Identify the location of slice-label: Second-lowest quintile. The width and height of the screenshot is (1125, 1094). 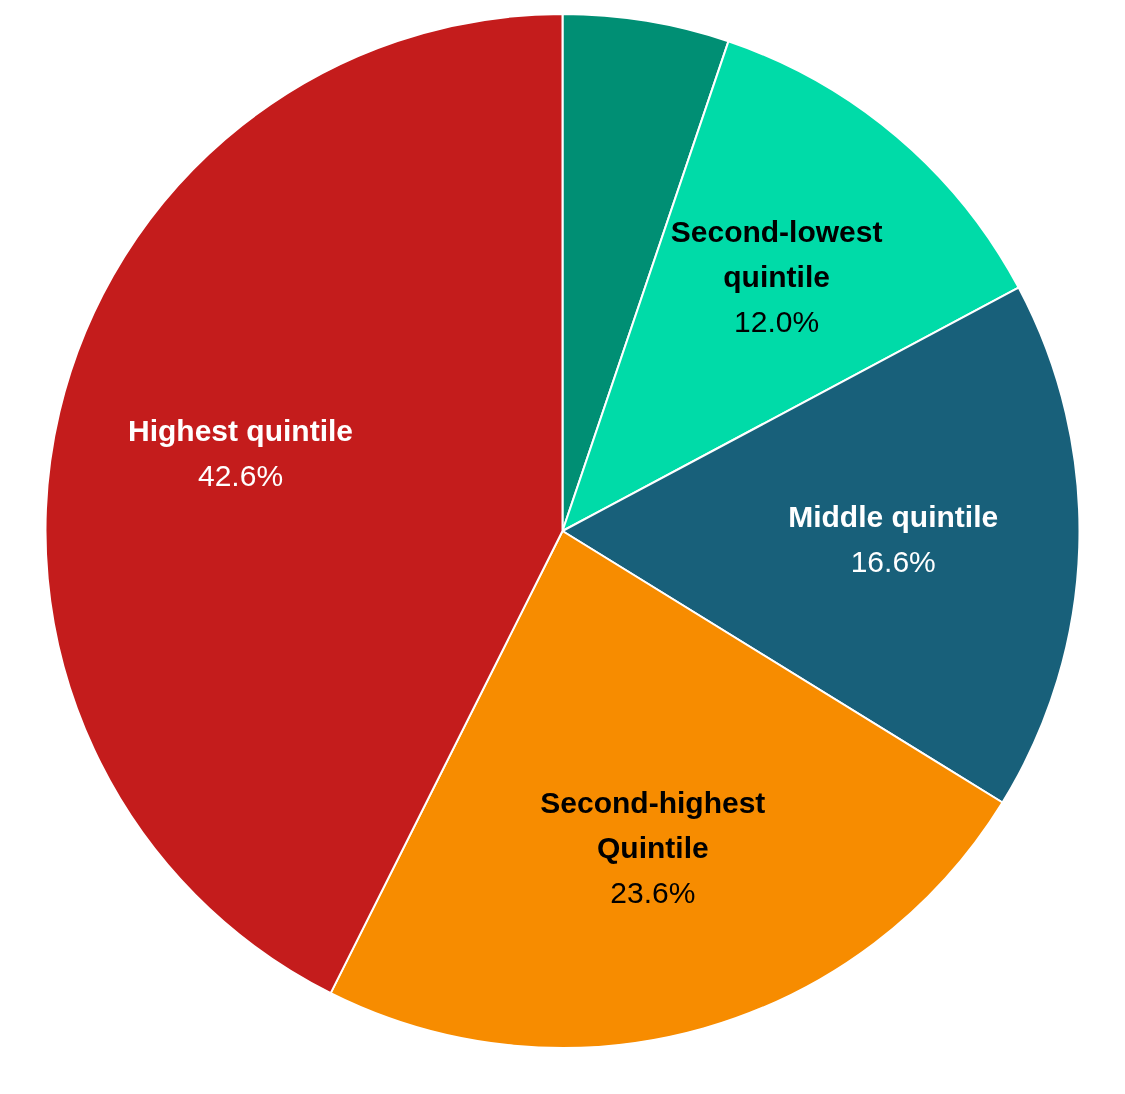
(776, 253).